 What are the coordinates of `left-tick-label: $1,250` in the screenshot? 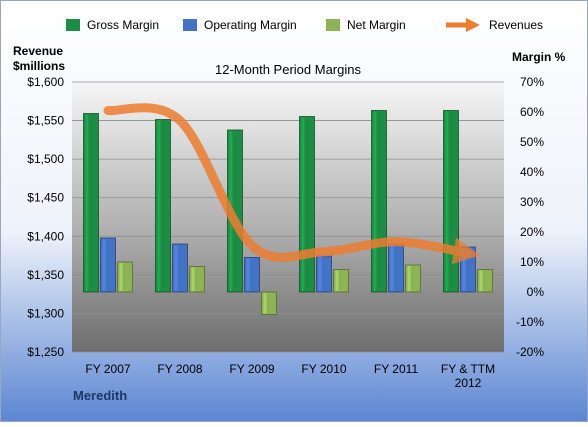 It's located at (45, 352).